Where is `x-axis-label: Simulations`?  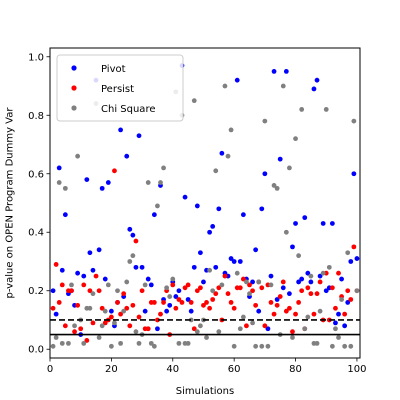
x-axis-label: Simulations is located at coordinates (205, 391).